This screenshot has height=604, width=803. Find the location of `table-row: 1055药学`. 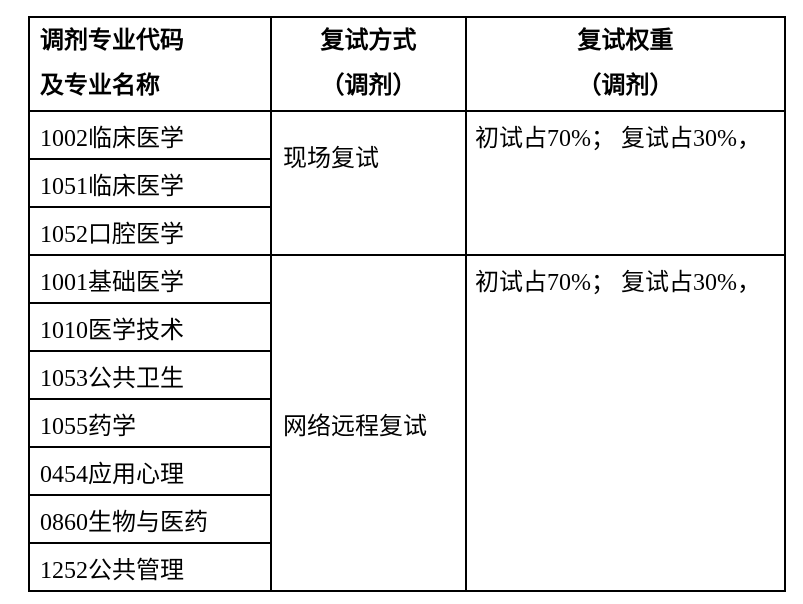

table-row: 1055药学 is located at coordinates (406, 423).